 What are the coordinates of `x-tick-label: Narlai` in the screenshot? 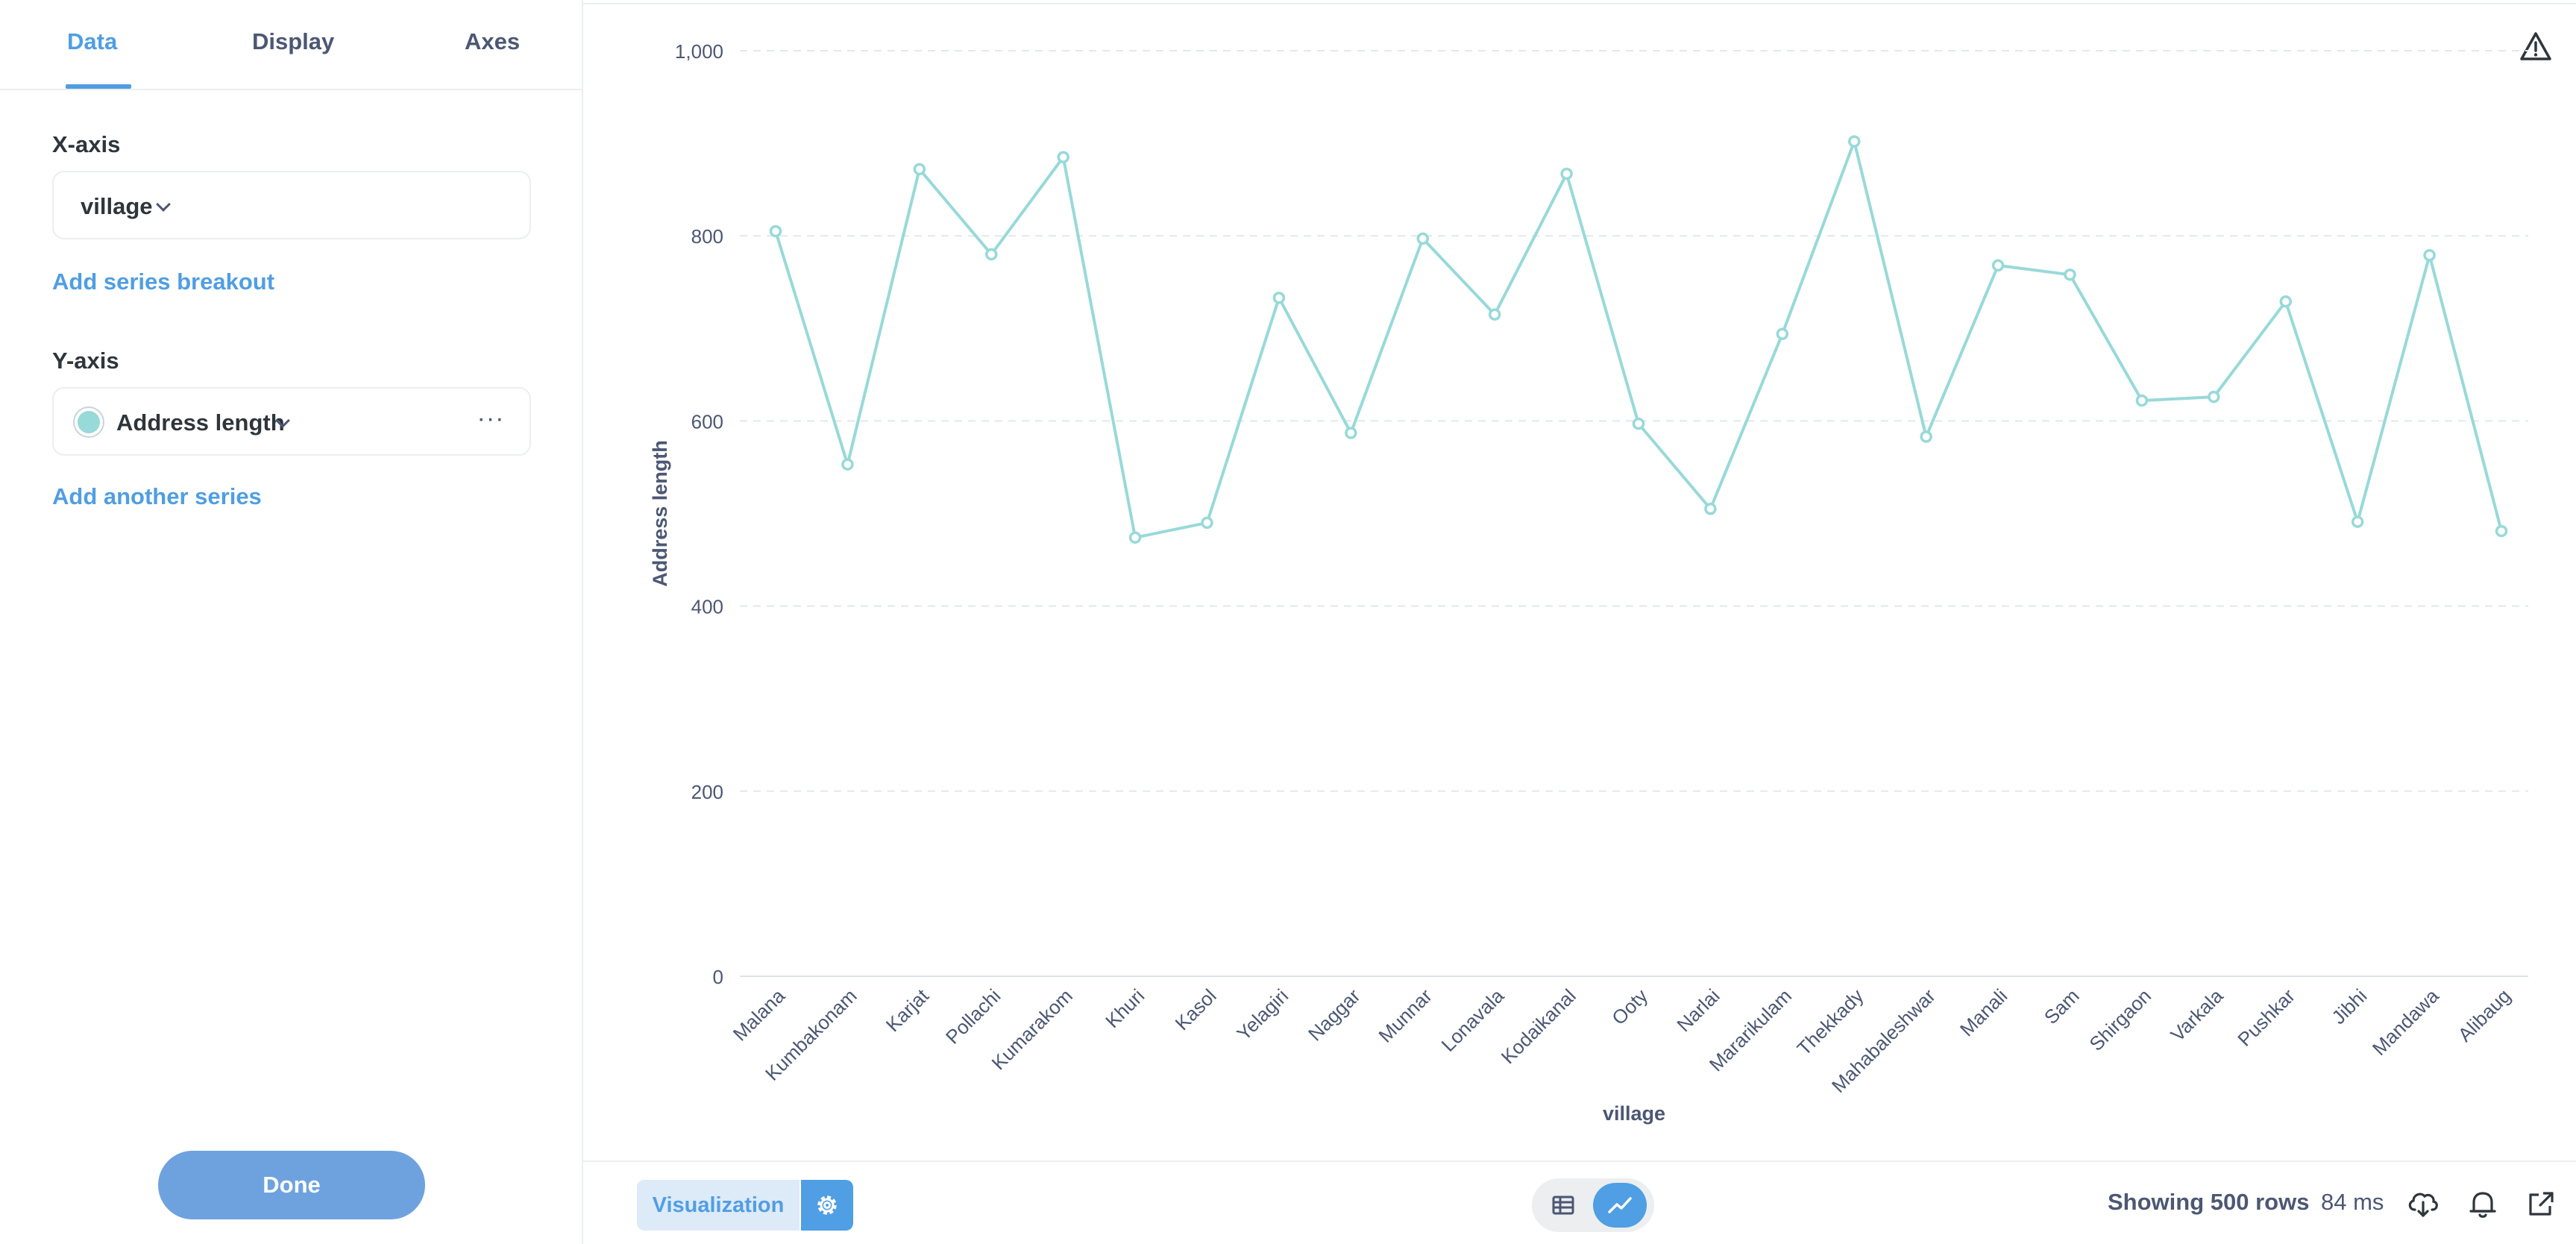 It's located at (1698, 1010).